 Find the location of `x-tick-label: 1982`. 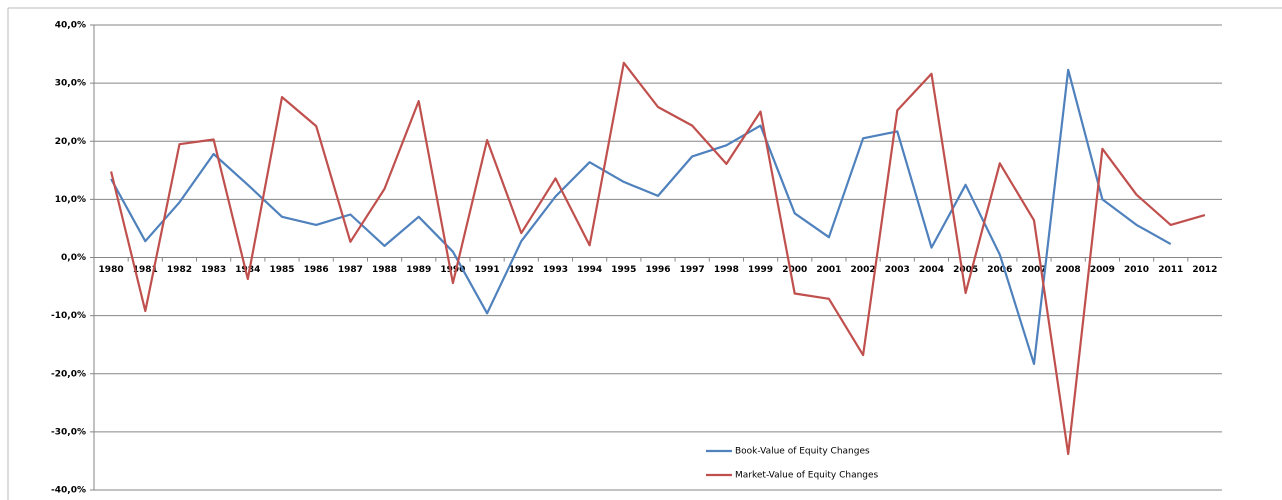

x-tick-label: 1982 is located at coordinates (179, 270).